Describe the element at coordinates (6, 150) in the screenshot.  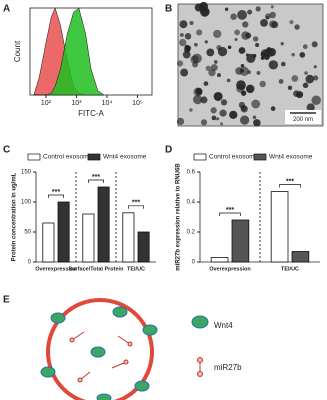
I see `panel-label: C` at that location.